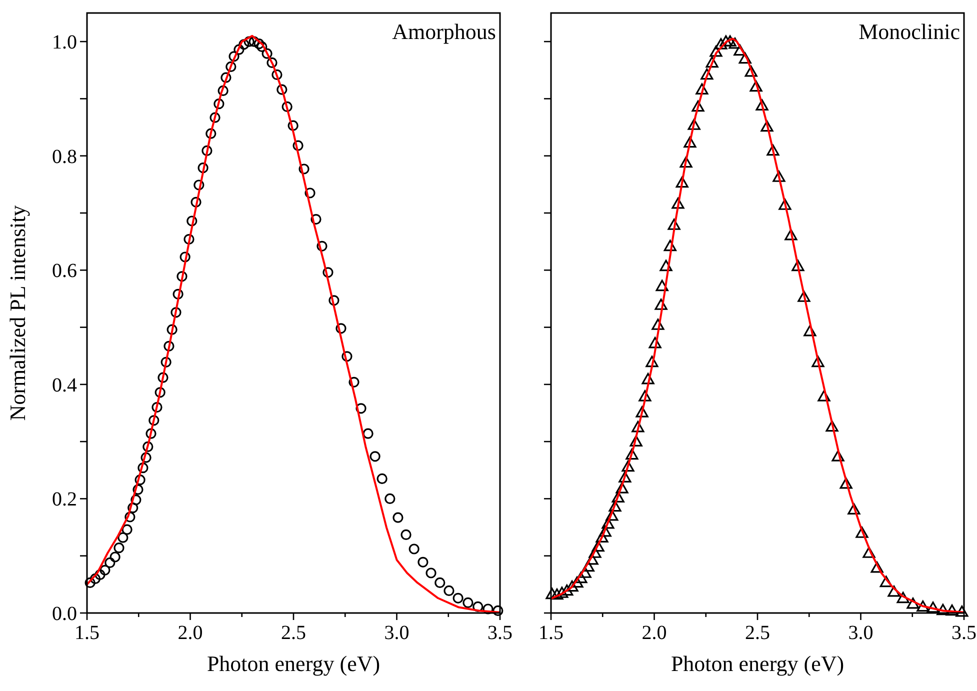 The width and height of the screenshot is (977, 691). What do you see at coordinates (64, 499) in the screenshot?
I see `y-tick-label: 0.2` at bounding box center [64, 499].